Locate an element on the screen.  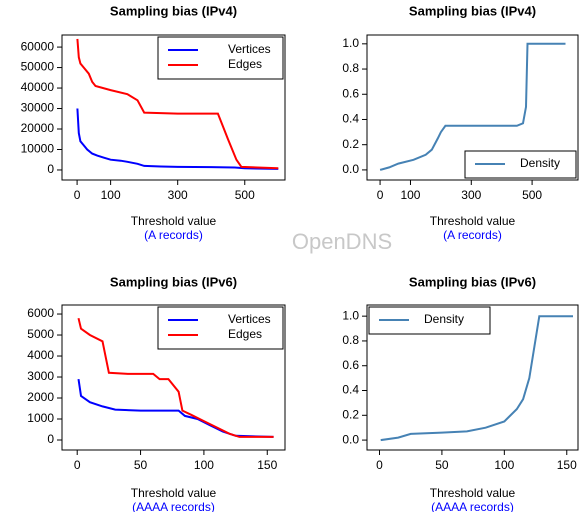
y-tick-label: 30000 is located at coordinates (38, 108).